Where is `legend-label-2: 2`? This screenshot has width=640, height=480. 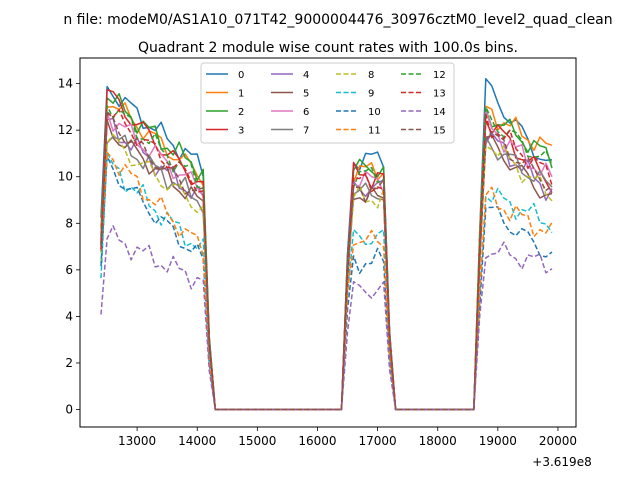 legend-label-2: 2 is located at coordinates (241, 112).